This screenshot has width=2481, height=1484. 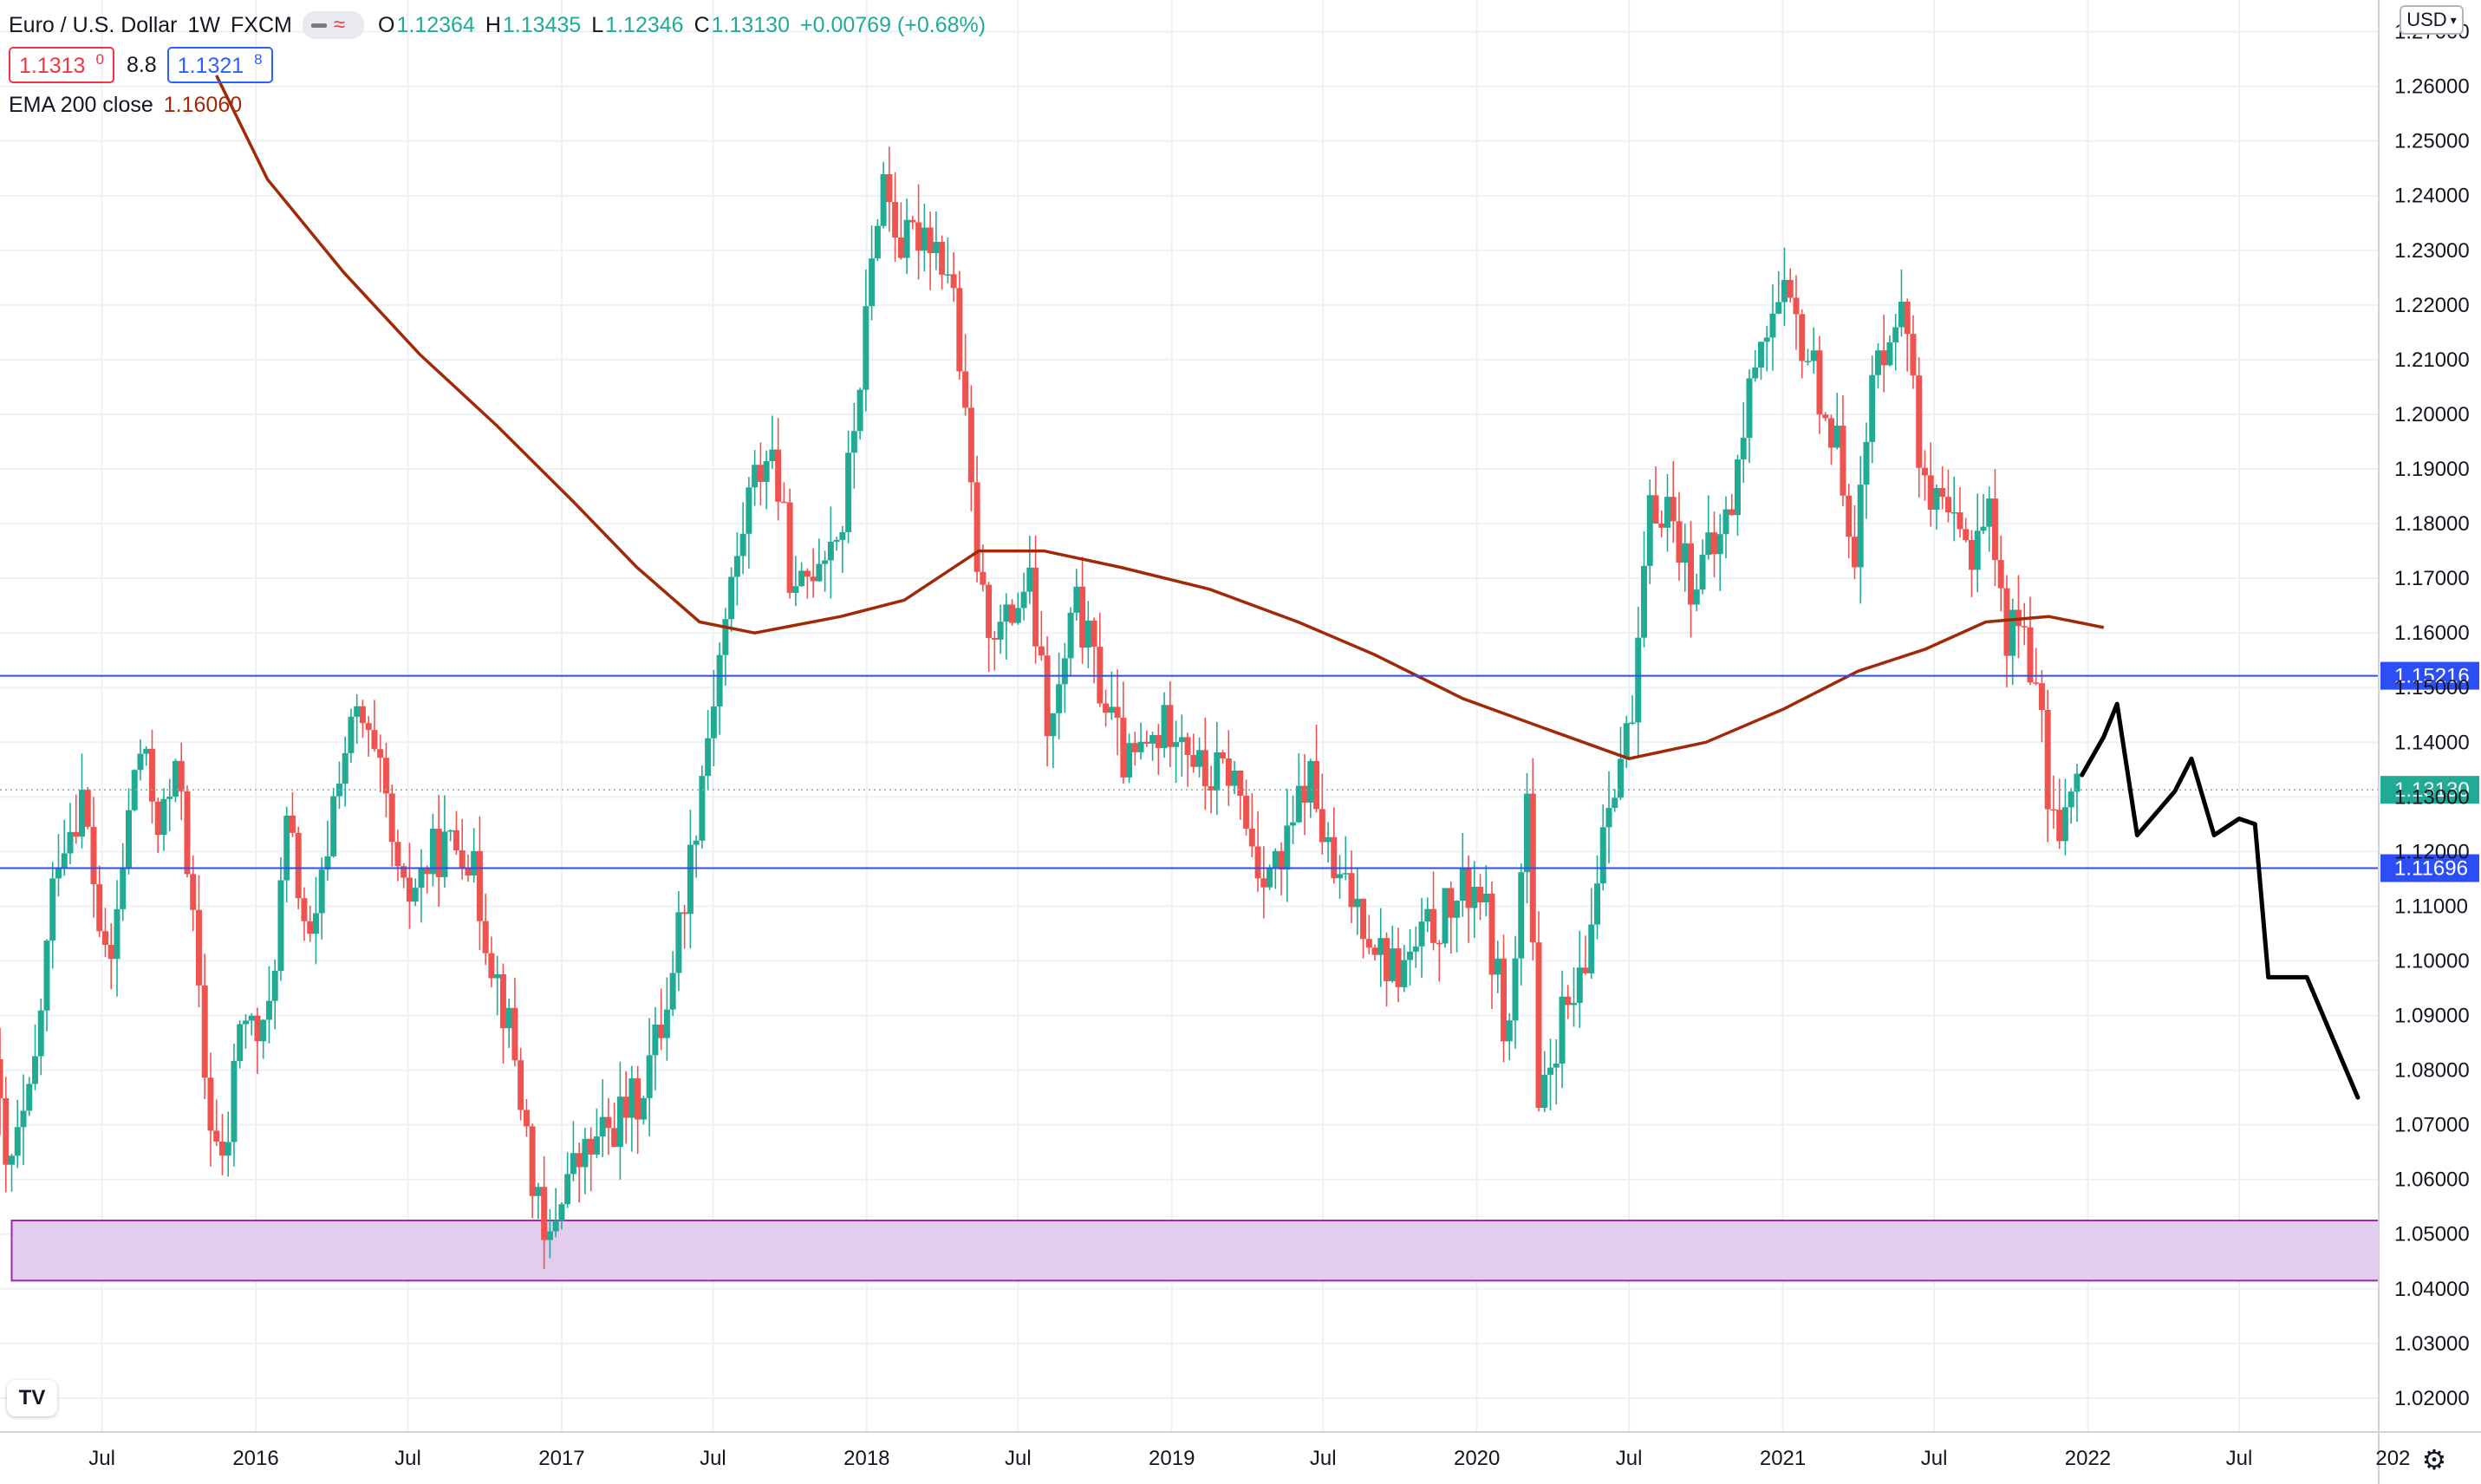 What do you see at coordinates (2432, 1016) in the screenshot?
I see `price-tick-label: 1.09000` at bounding box center [2432, 1016].